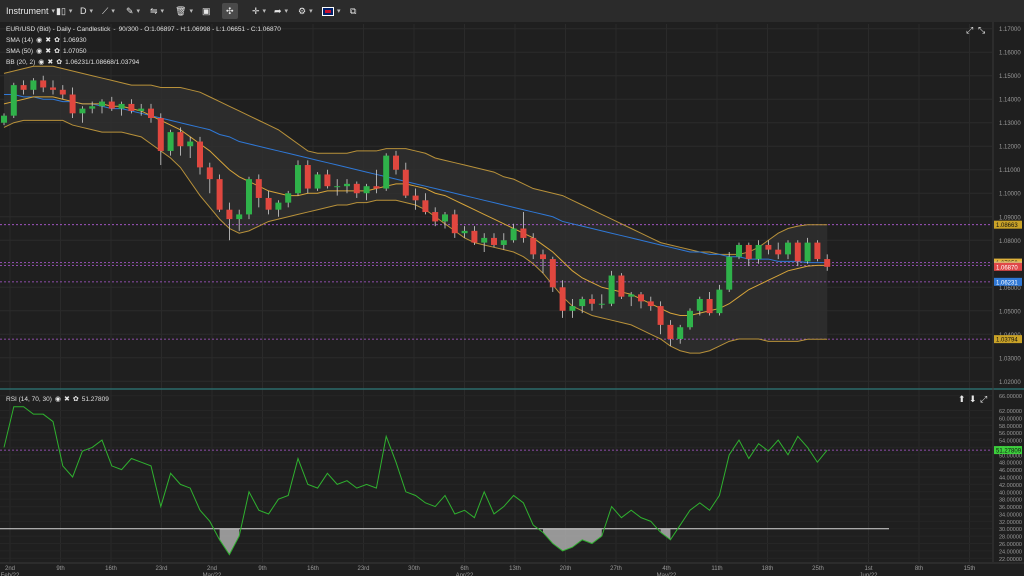  Describe the element at coordinates (464, 569) in the screenshot. I see `time-tick-label: 6th` at that location.